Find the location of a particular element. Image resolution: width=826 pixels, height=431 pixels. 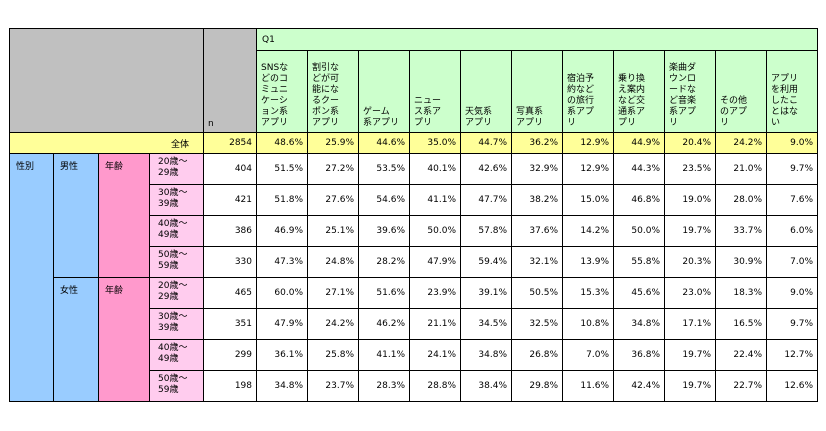

percent-value: 12.9% is located at coordinates (588, 169).